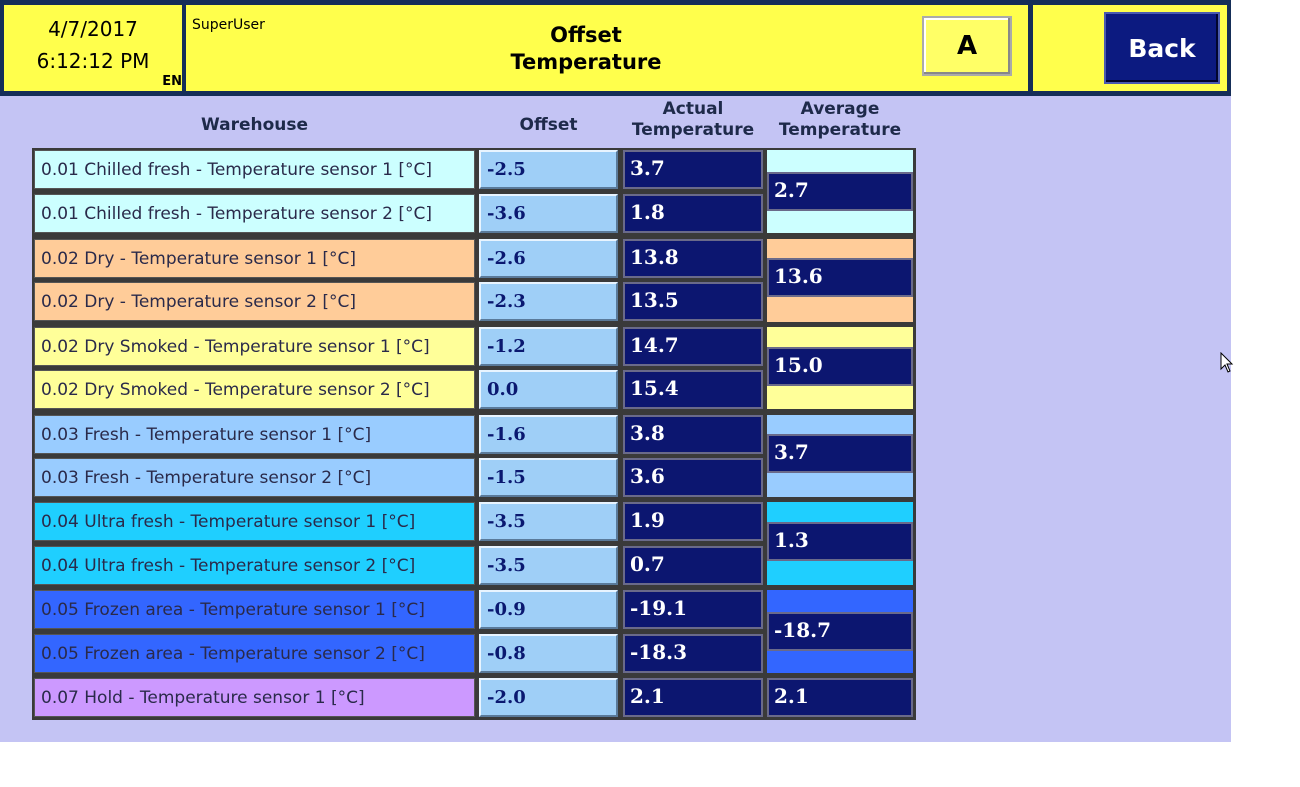 This screenshot has height=787, width=1300. Describe the element at coordinates (548, 301) in the screenshot. I see `offset-input: -2.3` at that location.